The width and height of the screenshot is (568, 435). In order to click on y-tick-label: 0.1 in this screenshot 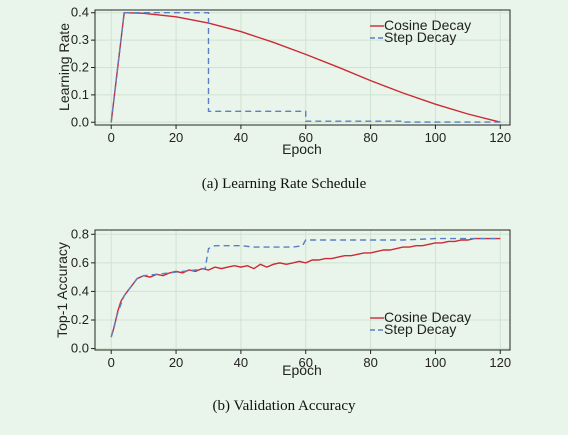, I will do `click(80, 94)`.